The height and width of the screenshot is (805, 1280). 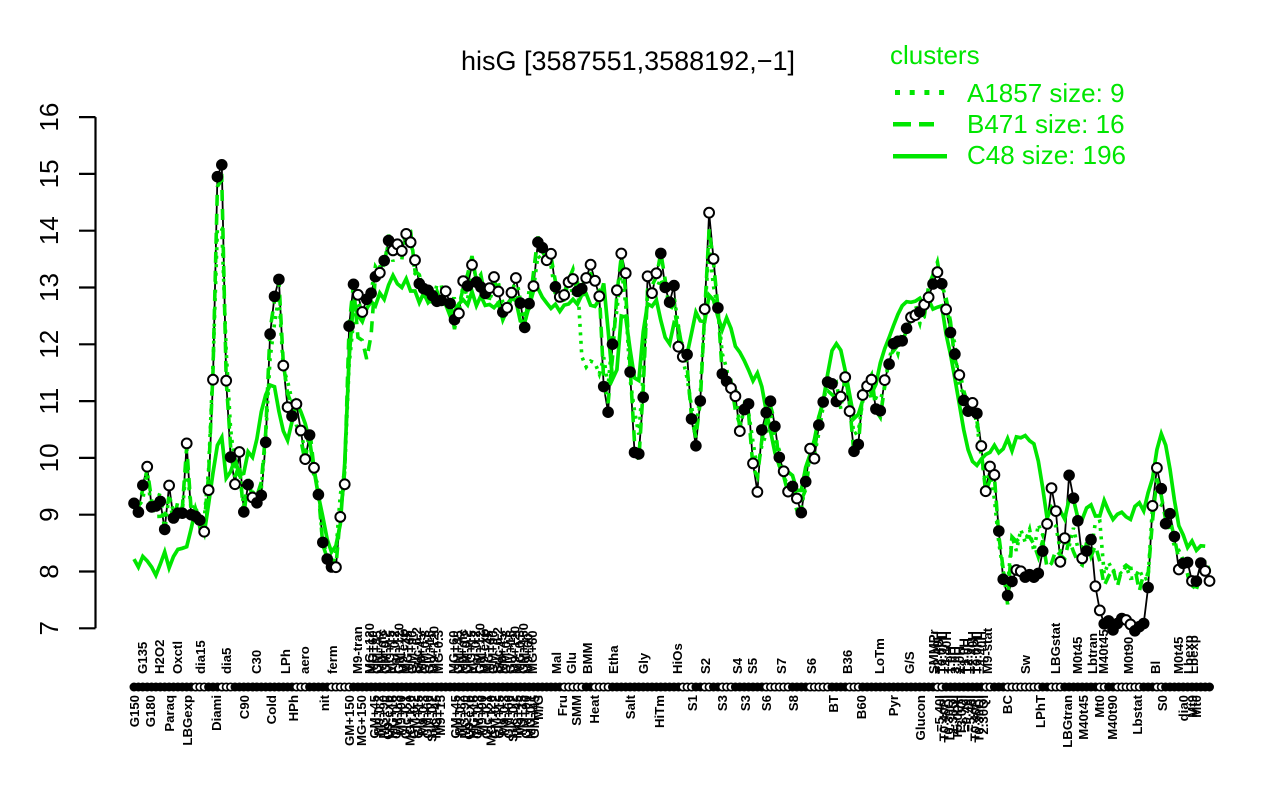 What do you see at coordinates (285, 661) in the screenshot?
I see `svg-text: LPh` at bounding box center [285, 661].